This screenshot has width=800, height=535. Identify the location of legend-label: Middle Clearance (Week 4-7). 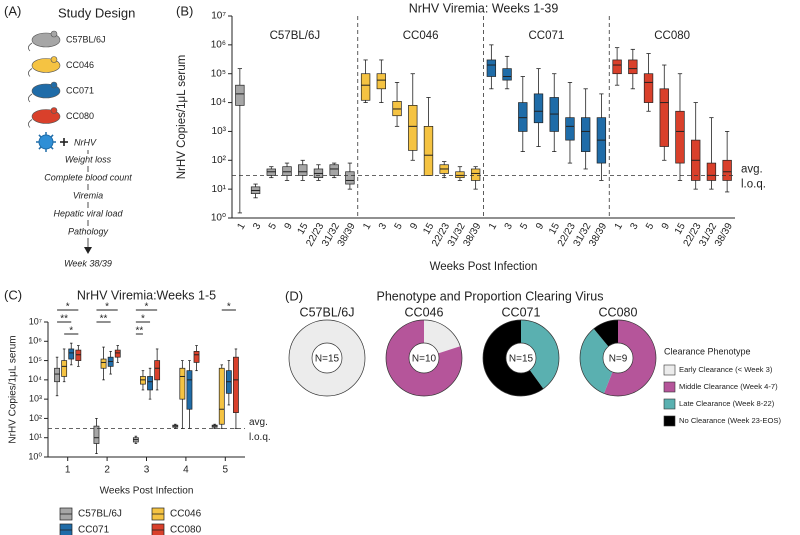
(728, 386).